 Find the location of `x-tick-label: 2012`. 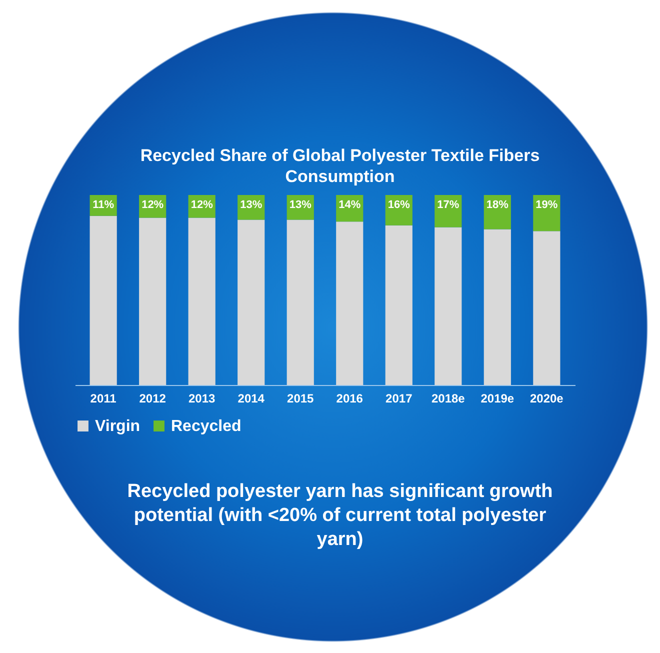

x-tick-label: 2012 is located at coordinates (152, 399).